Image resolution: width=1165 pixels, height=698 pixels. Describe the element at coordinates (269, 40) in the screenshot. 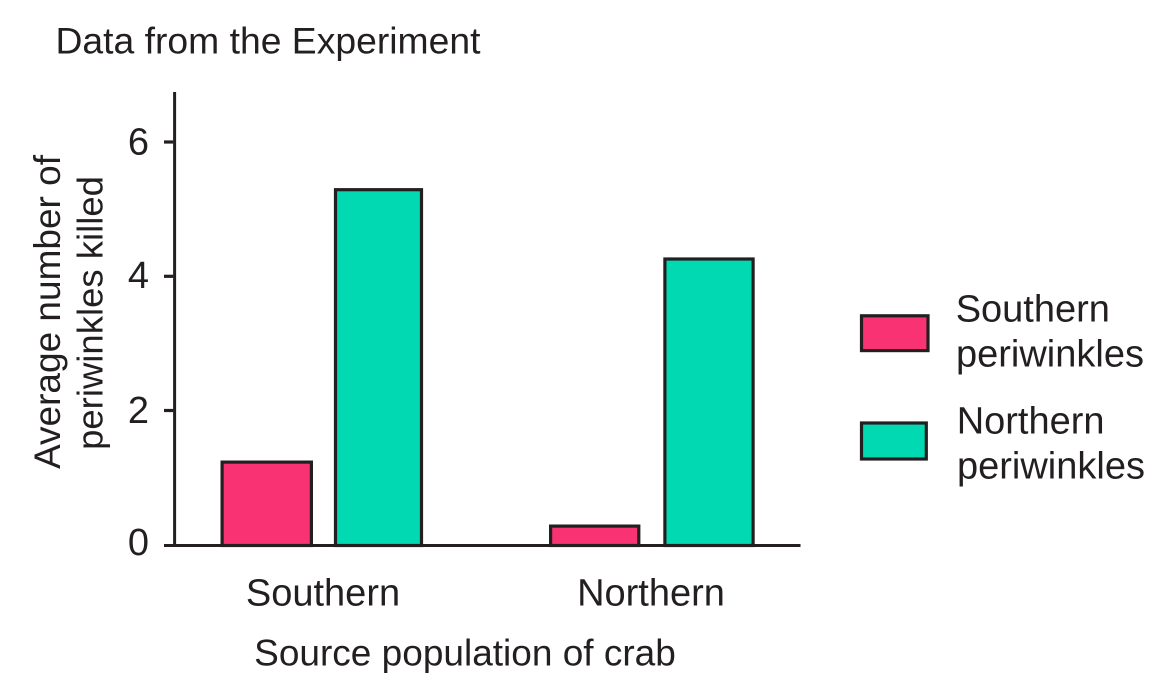

I see `svg-text: Data from the Experiment` at that location.